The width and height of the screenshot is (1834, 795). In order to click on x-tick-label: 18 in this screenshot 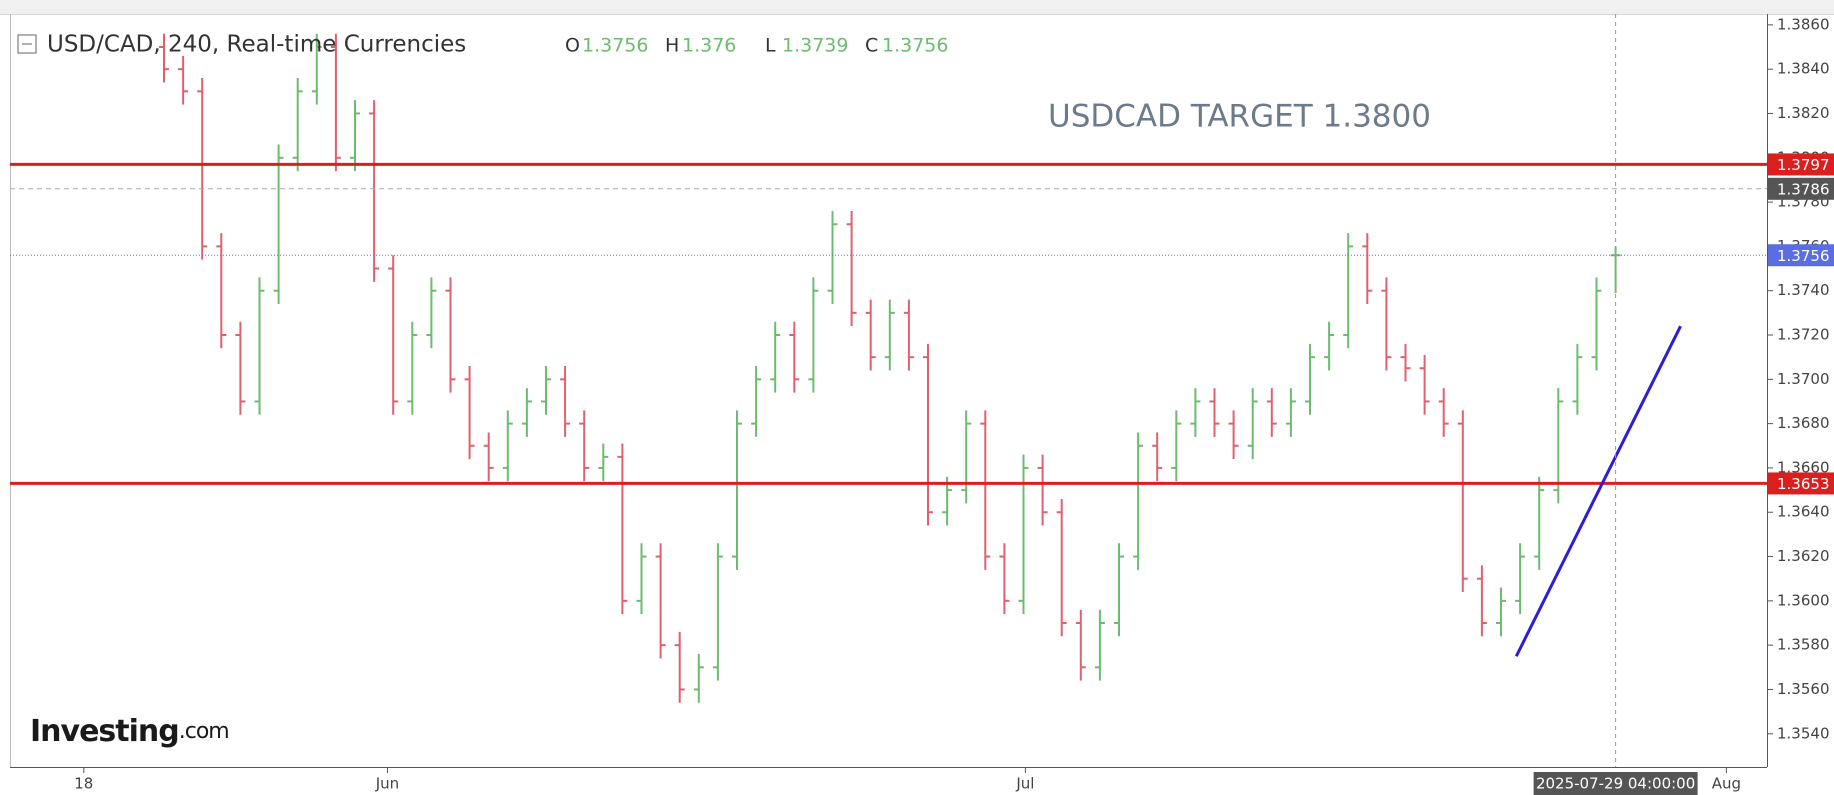, I will do `click(83, 784)`.